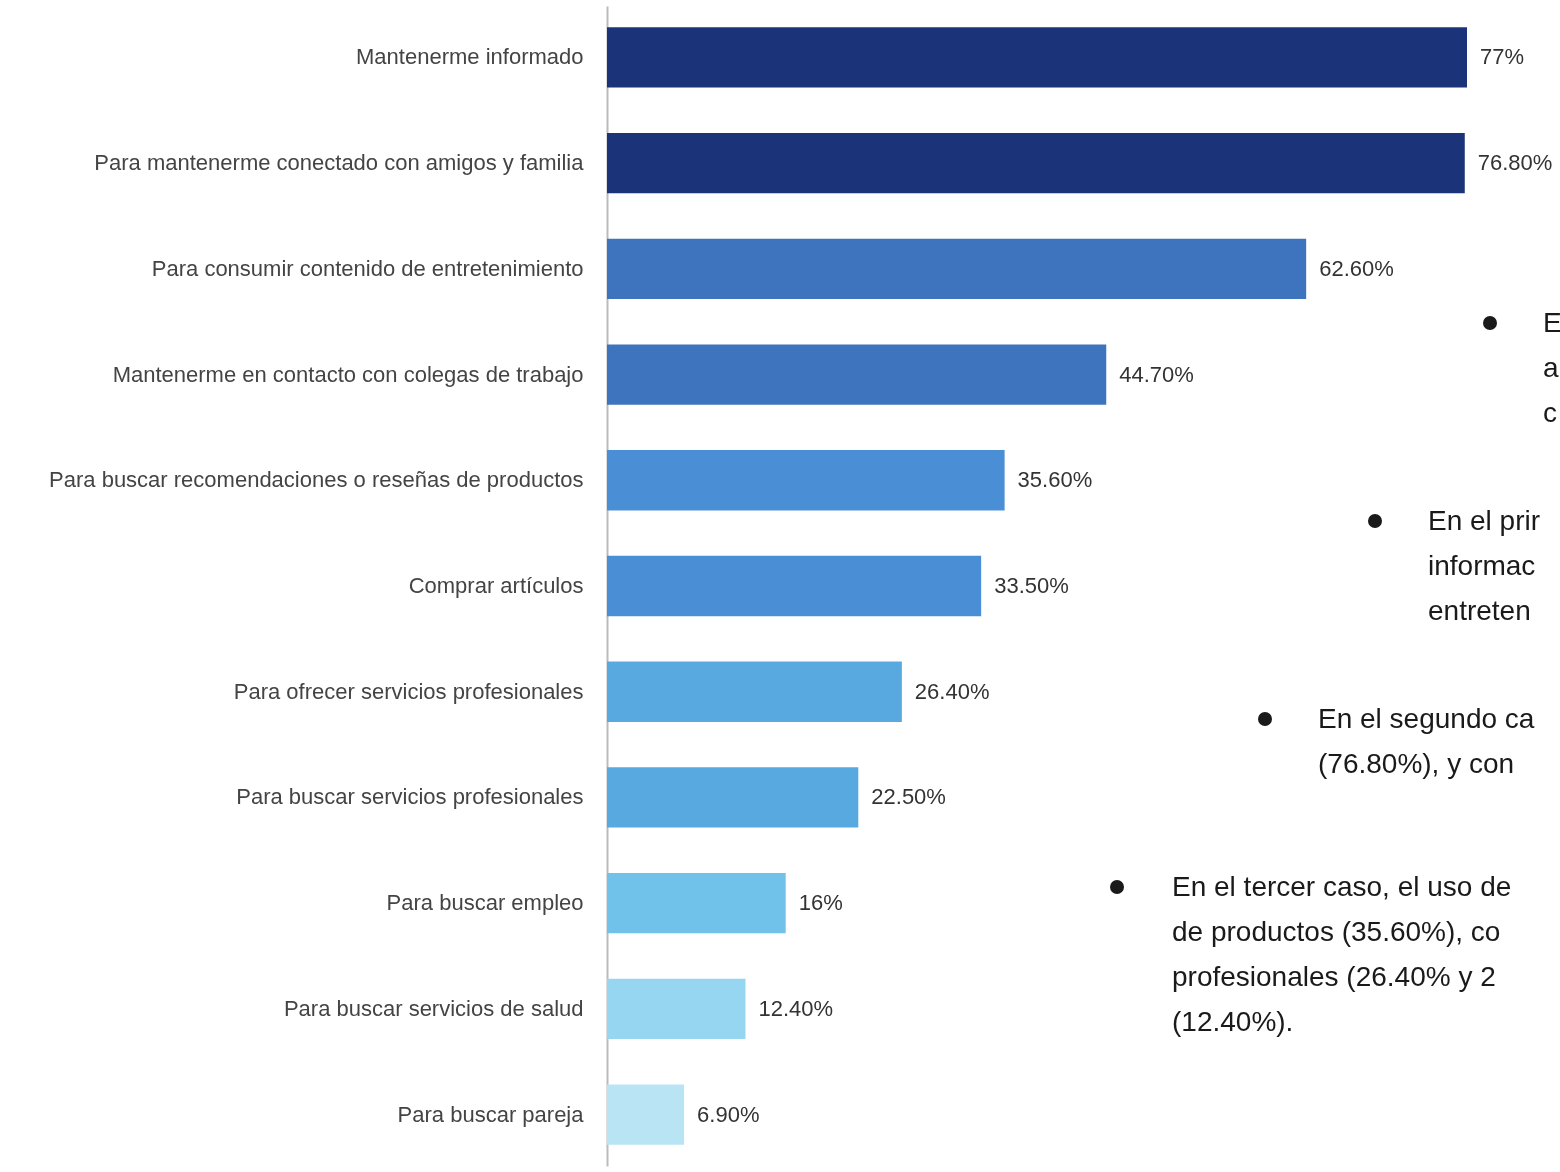 This screenshot has height=1172, width=1560. Describe the element at coordinates (339, 163) in the screenshot. I see `y-tick-label: Para mantenerme conectado con amigos y familia` at that location.